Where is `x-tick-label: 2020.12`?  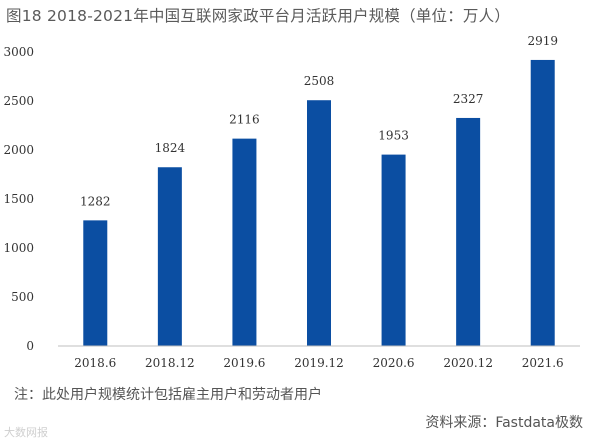 x-tick-label: 2020.12 is located at coordinates (468, 363).